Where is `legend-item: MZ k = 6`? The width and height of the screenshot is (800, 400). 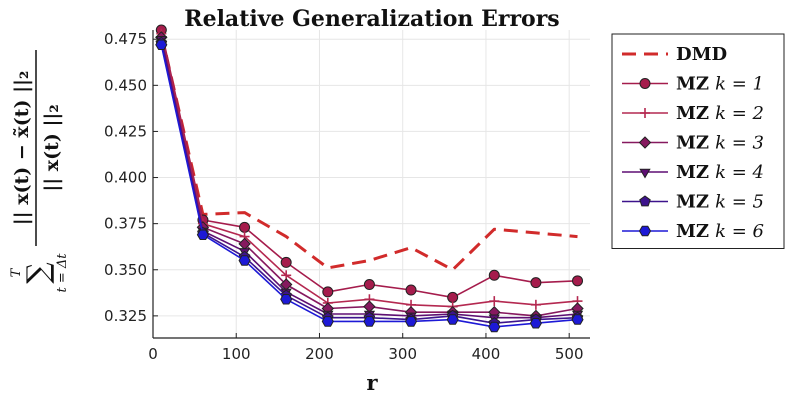 legend-item: MZ k = 6 is located at coordinates (693, 231).